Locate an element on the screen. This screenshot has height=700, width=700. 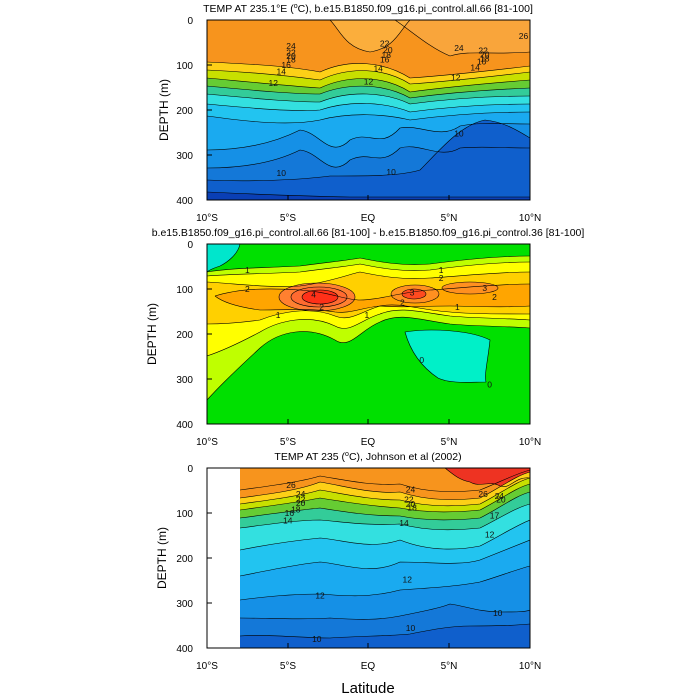
panel-1-xtick: 10°S is located at coordinates (207, 218).